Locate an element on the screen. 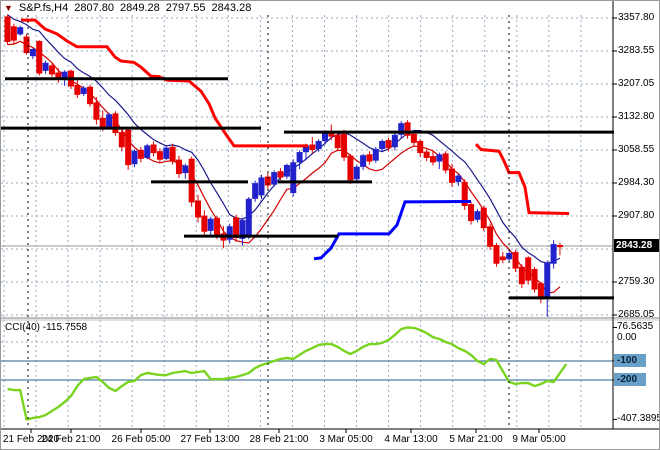 Image resolution: width=660 pixels, height=450 pixels. time-axis-label: 9 Mar 05:00 is located at coordinates (539, 439).